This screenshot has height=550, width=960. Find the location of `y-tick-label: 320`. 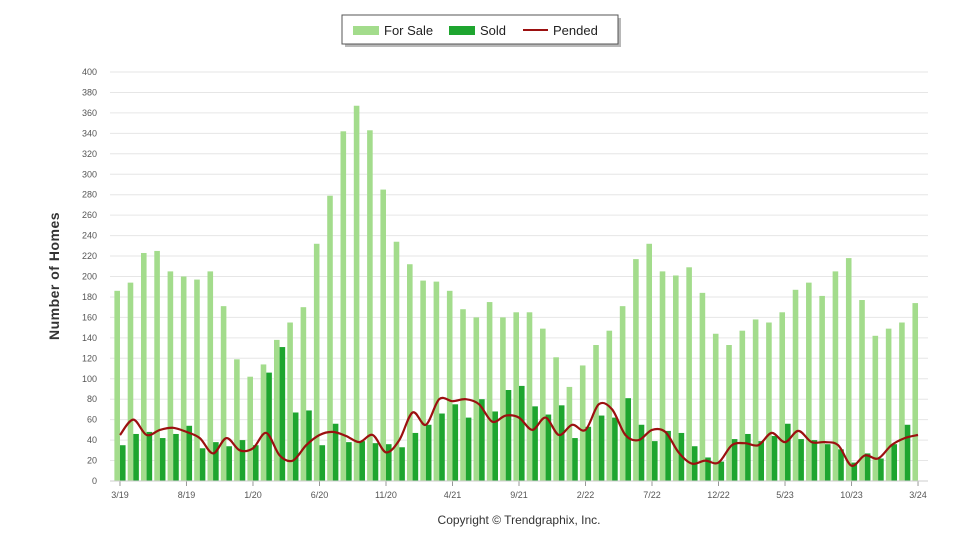

y-tick-label: 320 is located at coordinates (89, 154).